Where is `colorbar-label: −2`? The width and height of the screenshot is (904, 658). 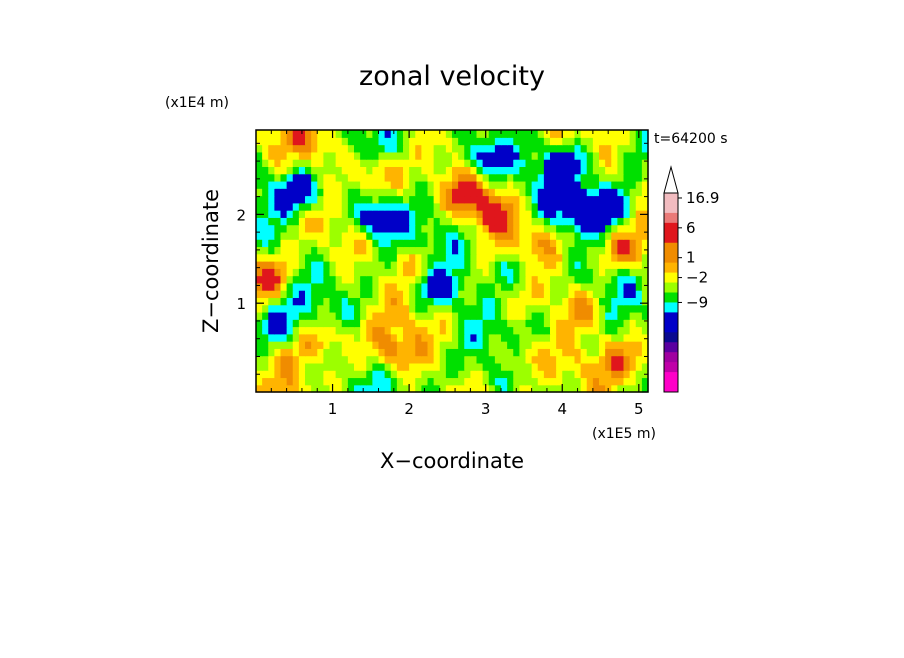
colorbar-label: −2 is located at coordinates (697, 278).